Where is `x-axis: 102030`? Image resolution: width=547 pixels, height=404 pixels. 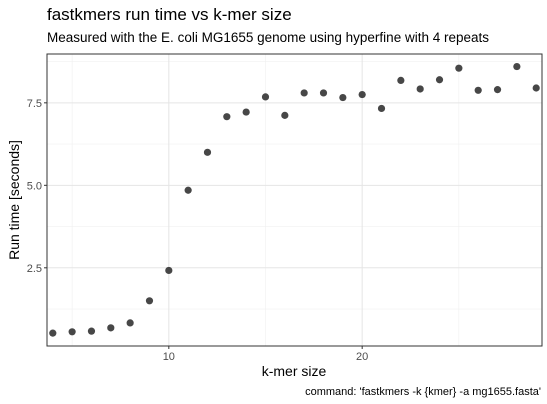
x-axis: 102030 is located at coordinates (265, 354).